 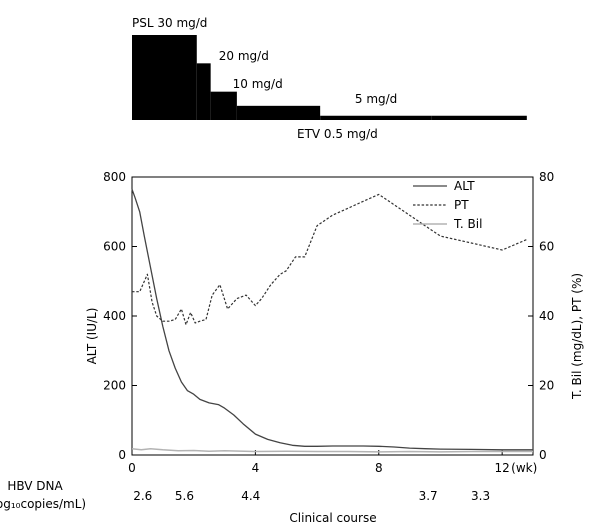 I want to click on hbv-dna-value-4: 3.3, so click(x=480, y=496).